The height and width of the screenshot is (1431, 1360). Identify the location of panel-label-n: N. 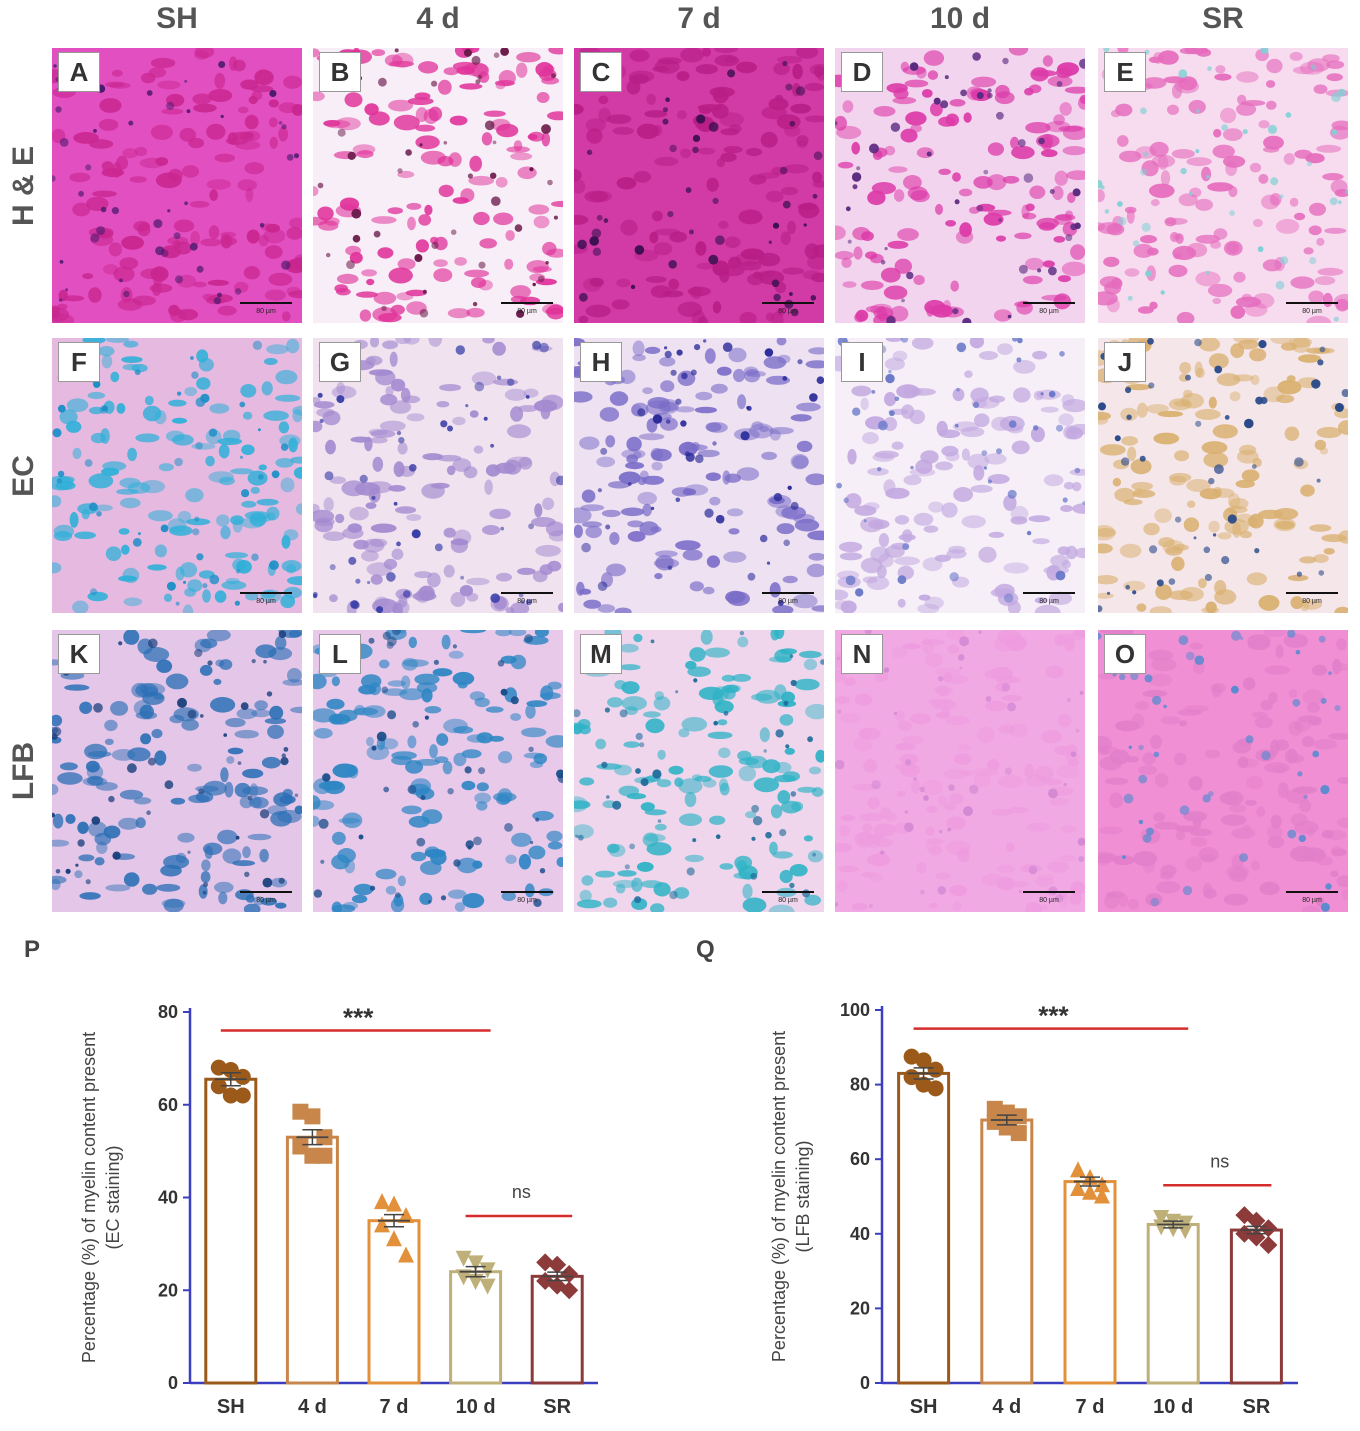
(862, 654).